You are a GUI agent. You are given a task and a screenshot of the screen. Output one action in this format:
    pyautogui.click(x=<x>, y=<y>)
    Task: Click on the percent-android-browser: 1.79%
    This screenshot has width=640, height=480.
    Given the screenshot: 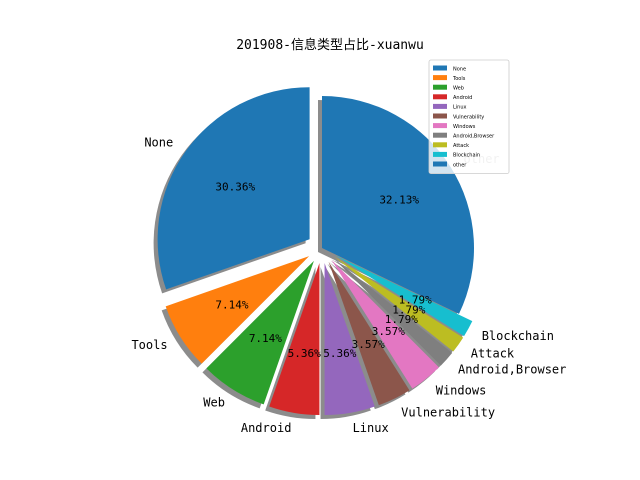 What is the action you would take?
    pyautogui.click(x=401, y=319)
    